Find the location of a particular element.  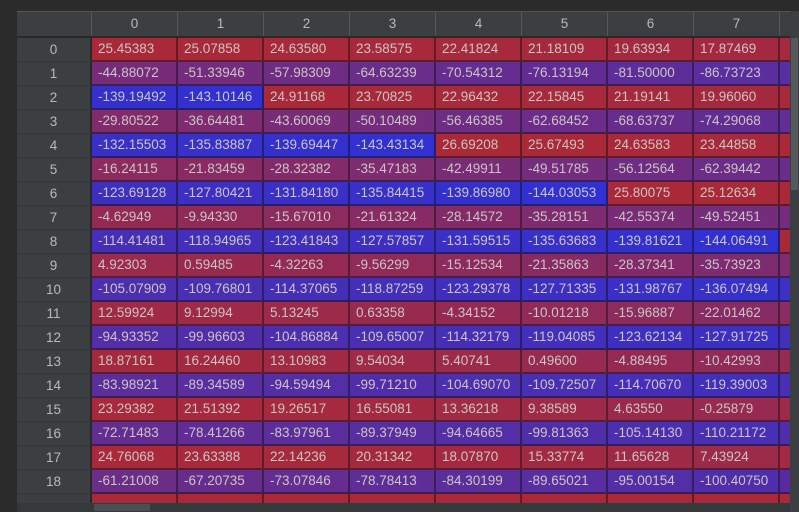

column-header-7: 7 is located at coordinates (737, 24).